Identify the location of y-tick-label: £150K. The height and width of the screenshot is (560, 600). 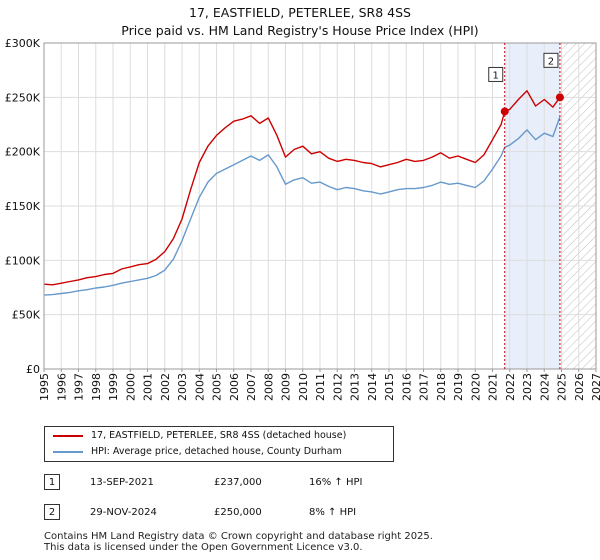
(23, 206).